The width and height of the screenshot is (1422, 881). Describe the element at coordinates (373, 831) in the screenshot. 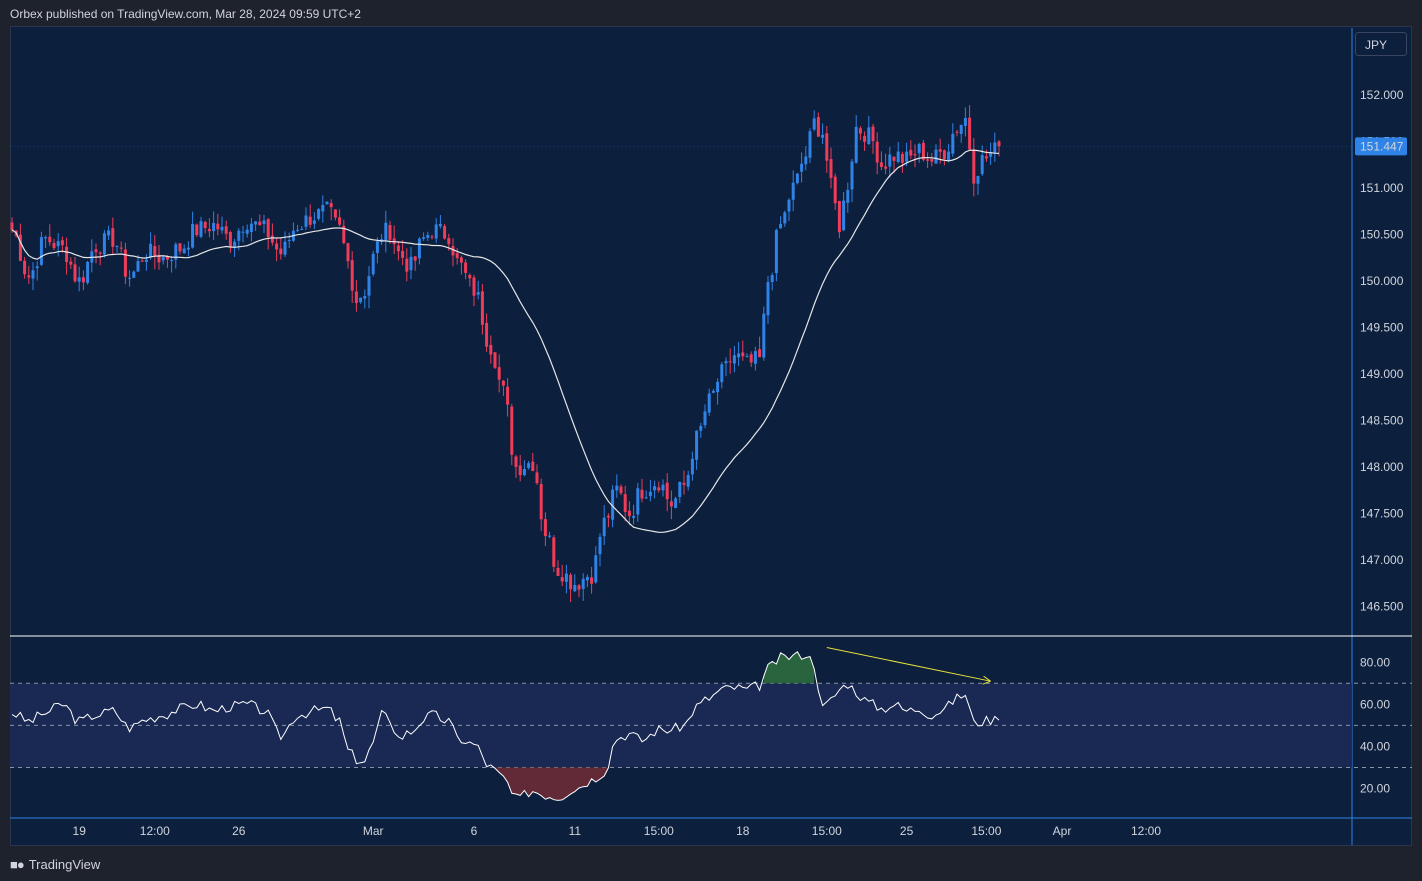

I see `time-tick-label: Mar` at that location.